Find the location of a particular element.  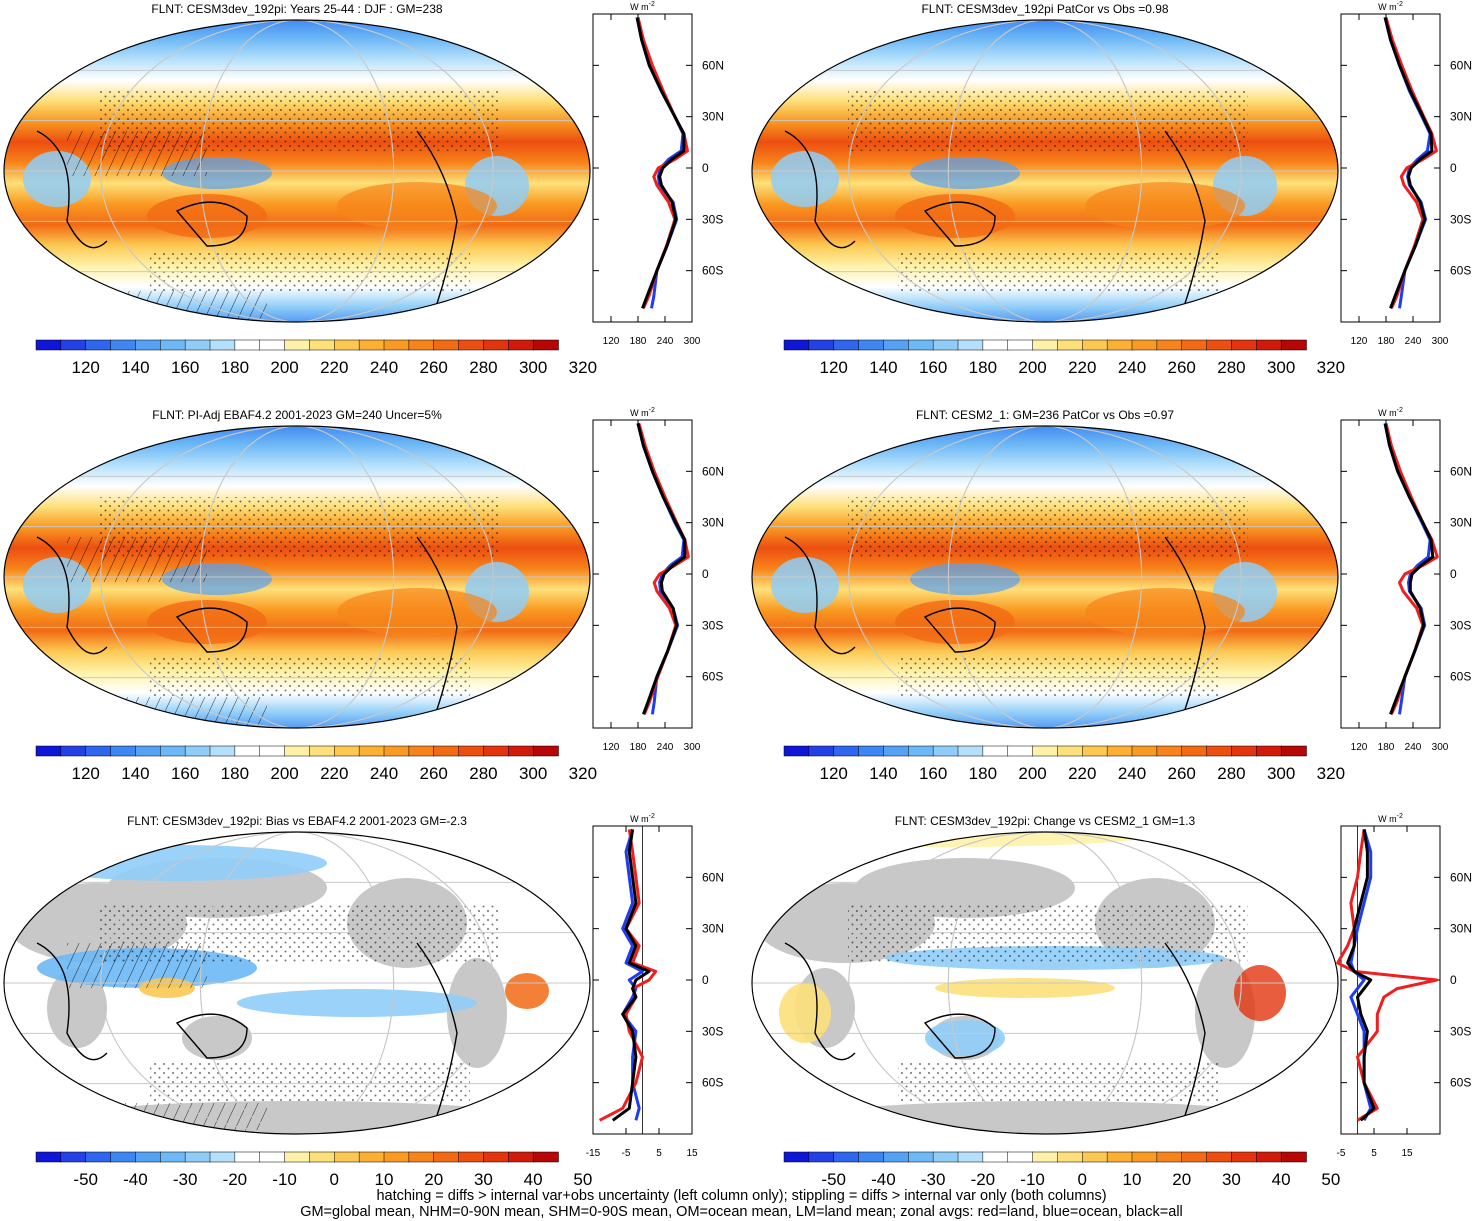

colorbar-label: -40 is located at coordinates (883, 1179).